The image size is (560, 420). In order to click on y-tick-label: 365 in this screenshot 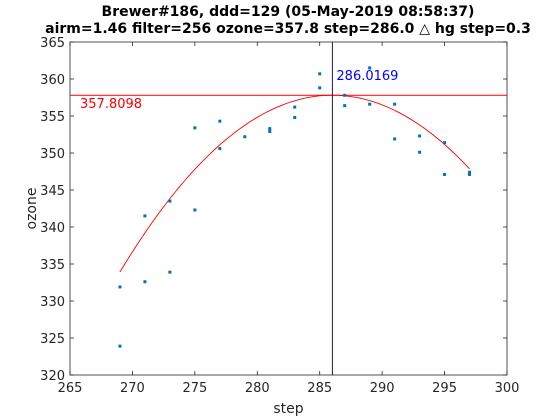, I will do `click(52, 43)`.